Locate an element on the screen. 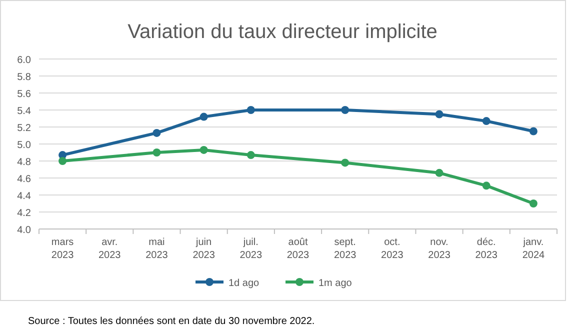 The height and width of the screenshot is (330, 571). chart-title: Variation du taux directeur implicite is located at coordinates (283, 32).